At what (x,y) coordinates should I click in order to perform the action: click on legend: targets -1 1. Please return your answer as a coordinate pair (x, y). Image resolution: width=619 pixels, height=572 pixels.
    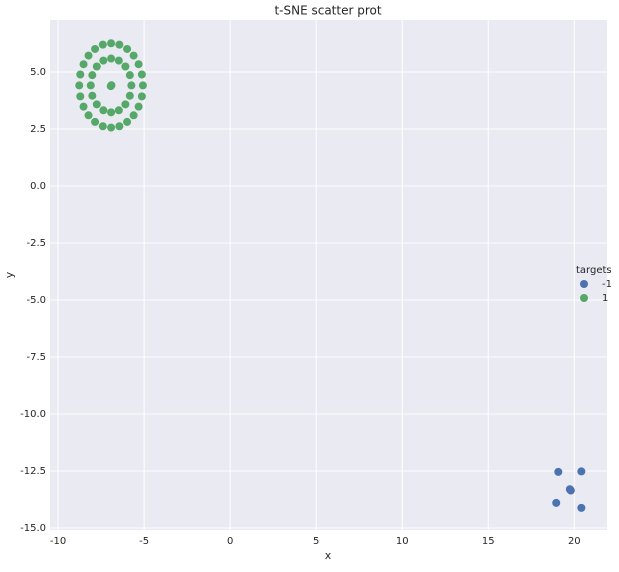
    Looking at the image, I should click on (594, 284).